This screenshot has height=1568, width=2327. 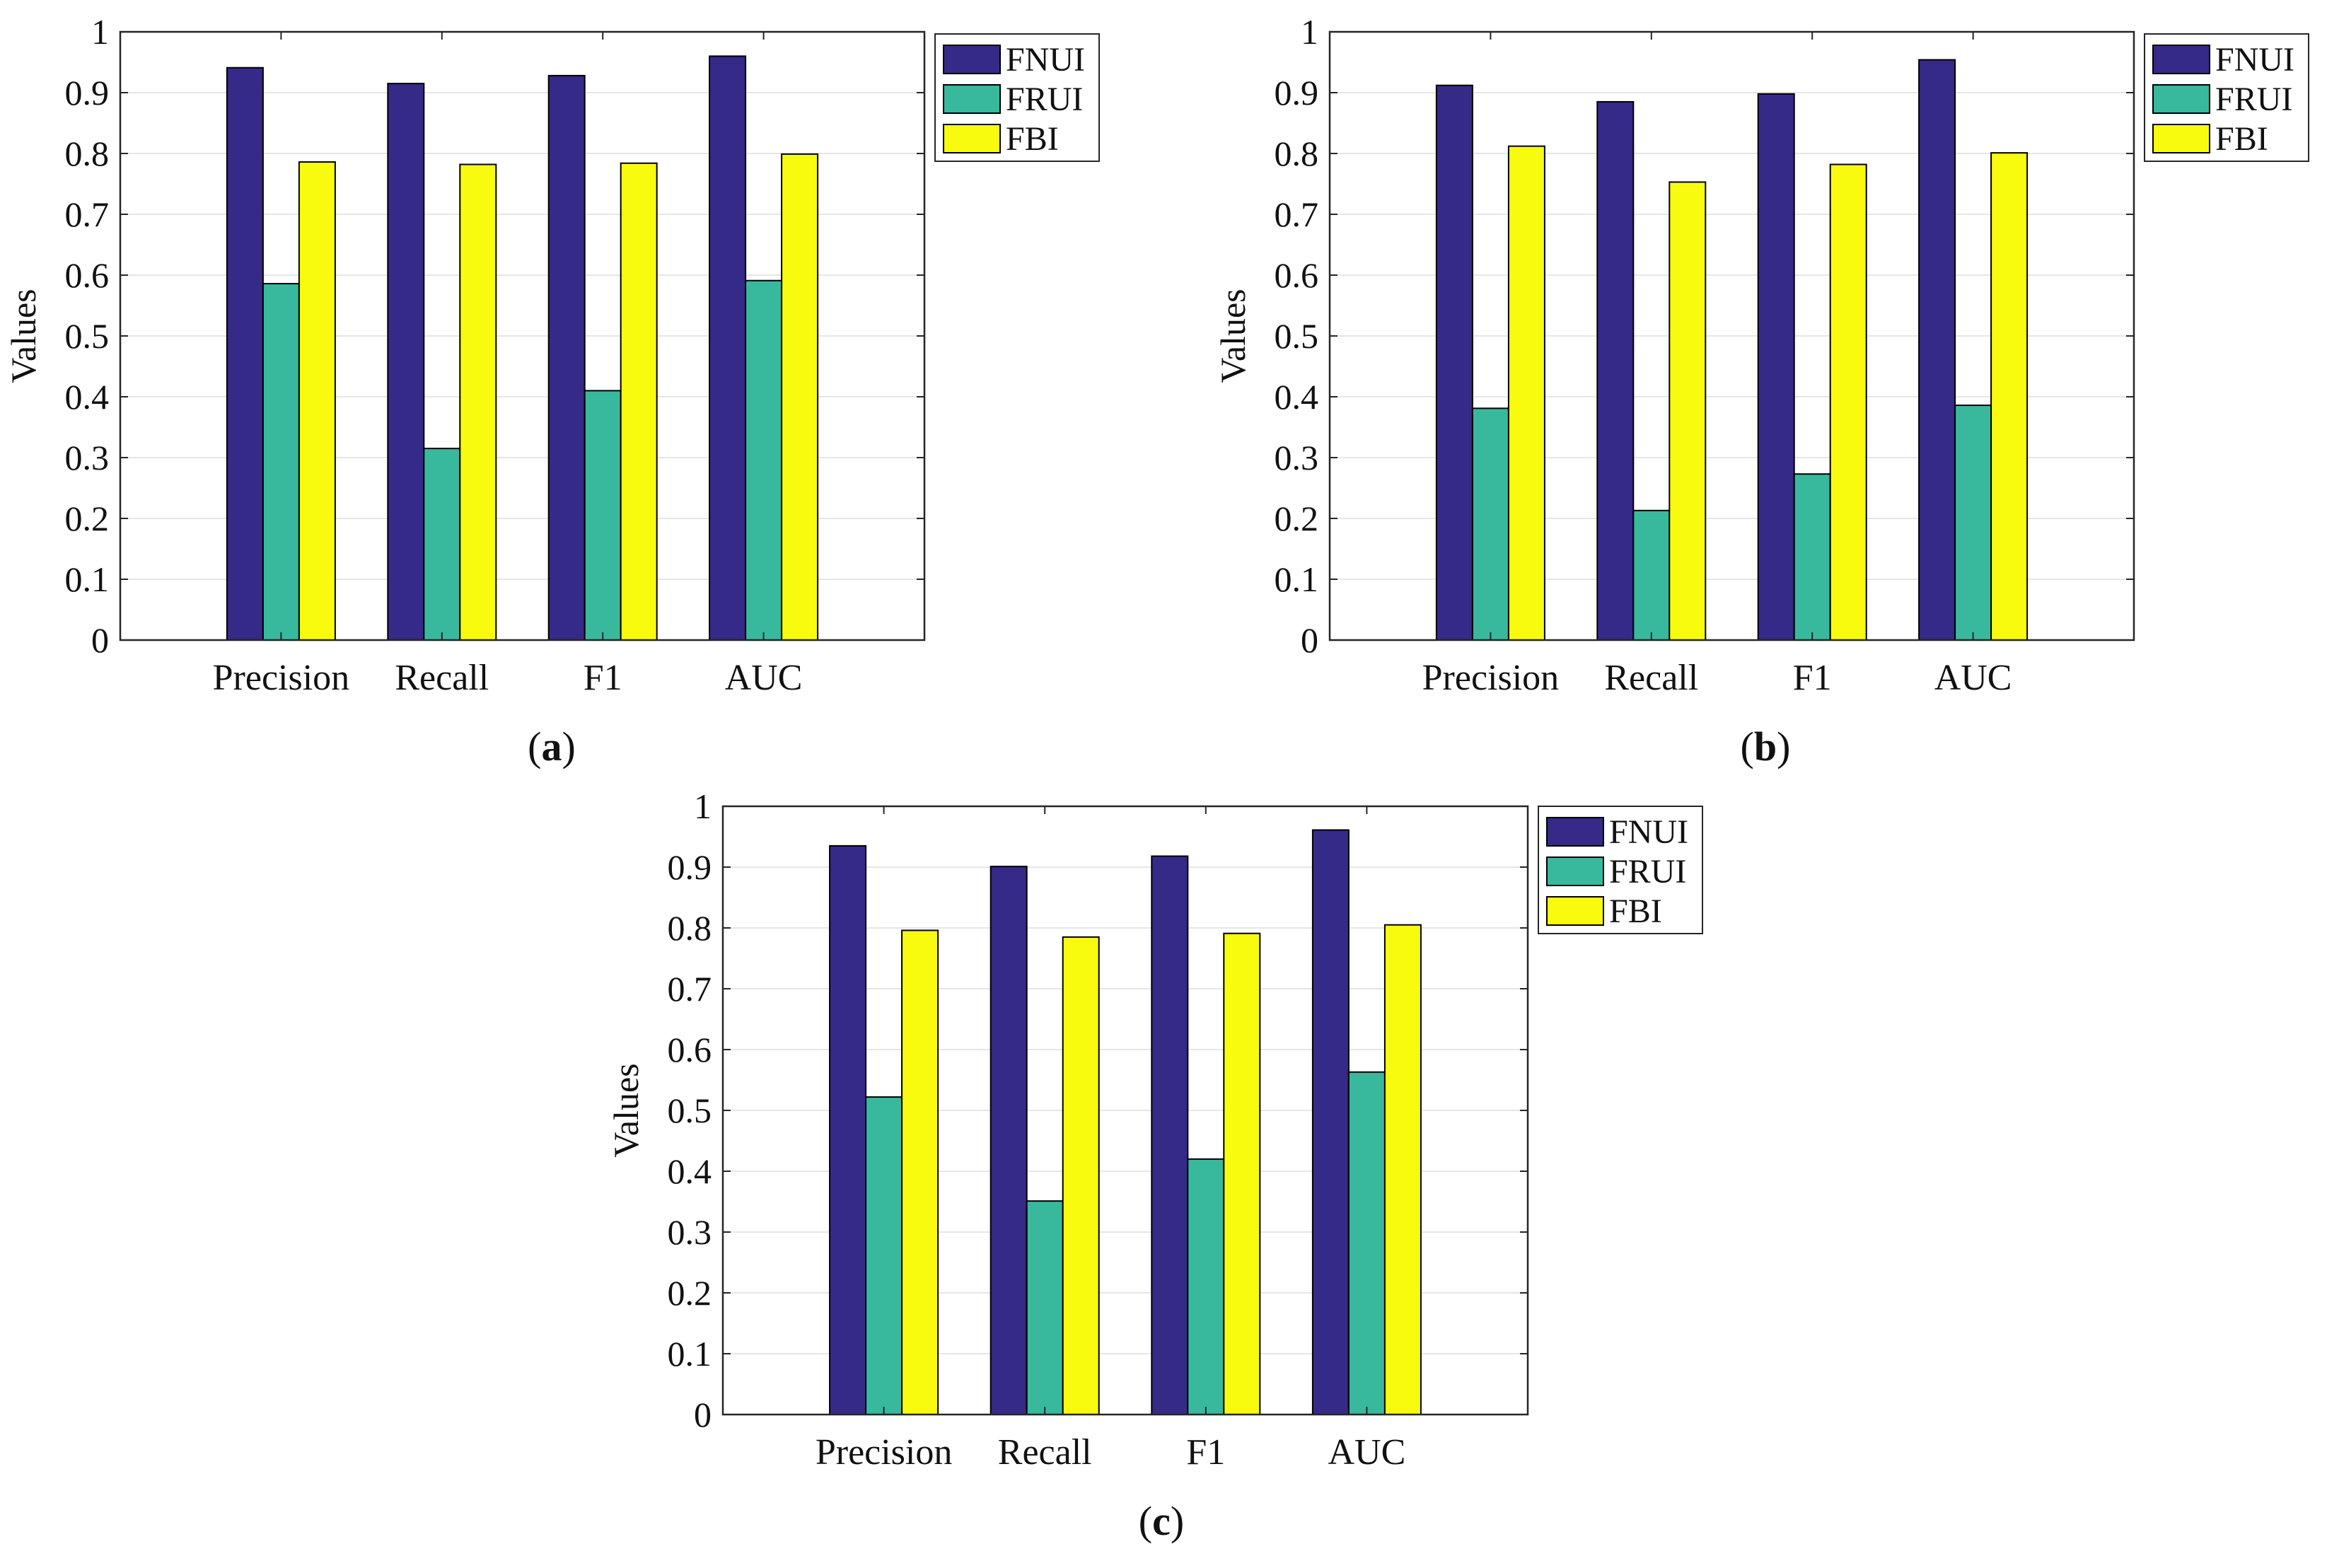 I want to click on panel-label: (a), so click(x=552, y=747).